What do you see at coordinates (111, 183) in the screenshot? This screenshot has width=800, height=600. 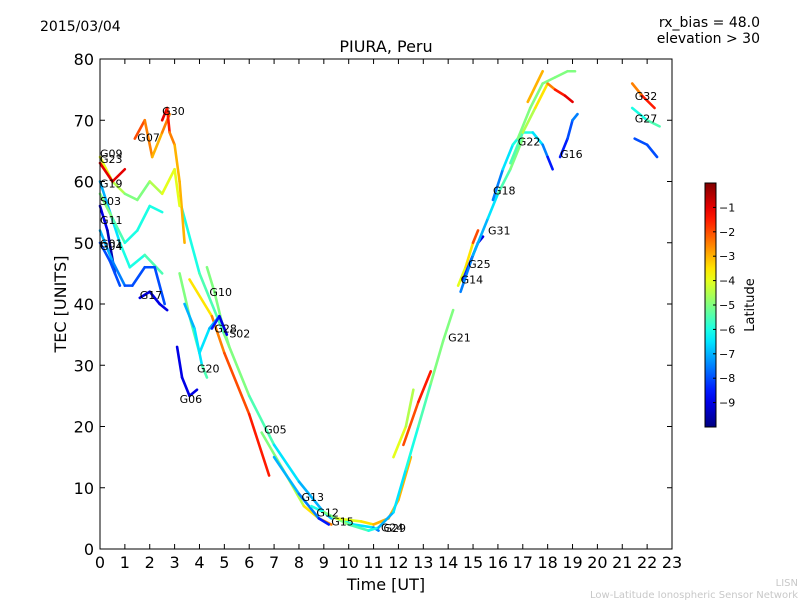 I see `satellite-label: G19` at bounding box center [111, 183].